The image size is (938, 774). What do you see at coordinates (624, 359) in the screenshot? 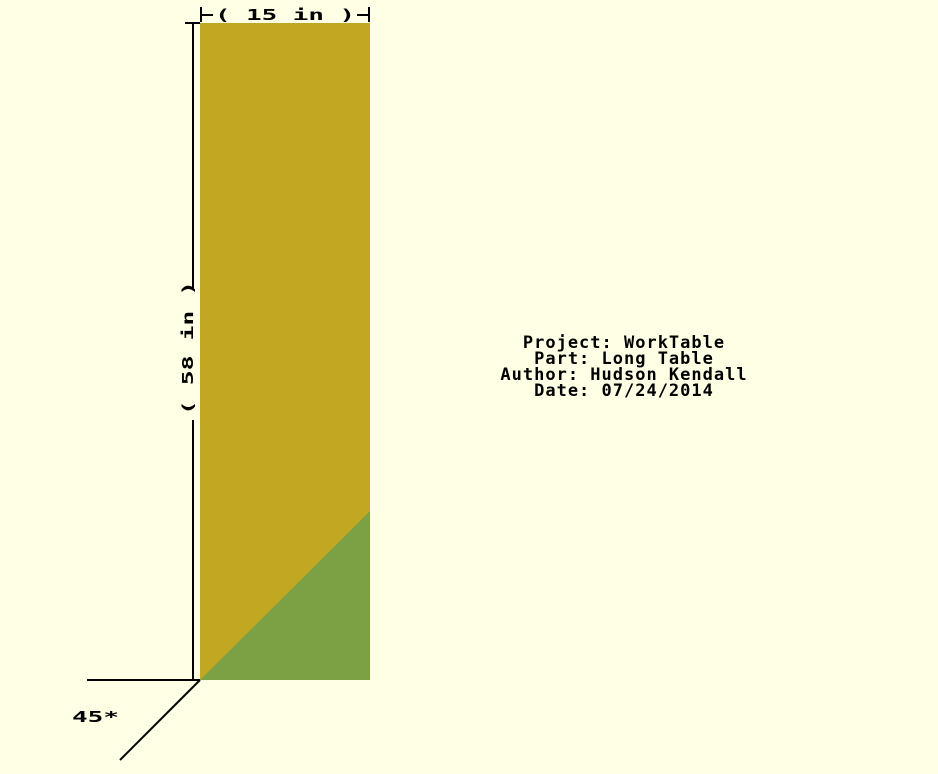
I see `part-line: Part: Long Table` at bounding box center [624, 359].